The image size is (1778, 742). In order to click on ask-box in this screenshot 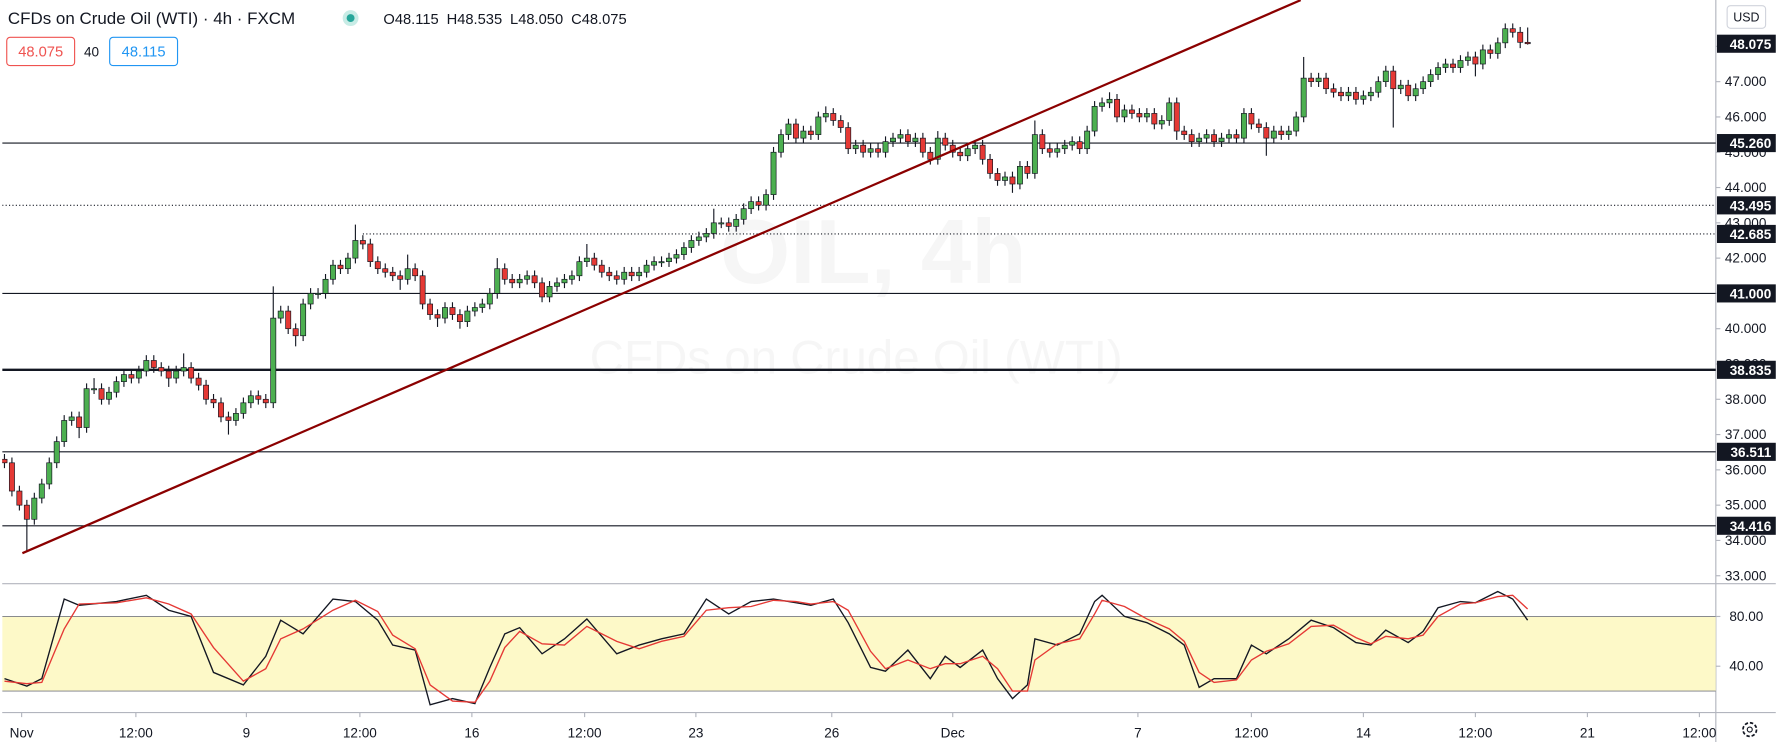, I will do `click(144, 51)`.